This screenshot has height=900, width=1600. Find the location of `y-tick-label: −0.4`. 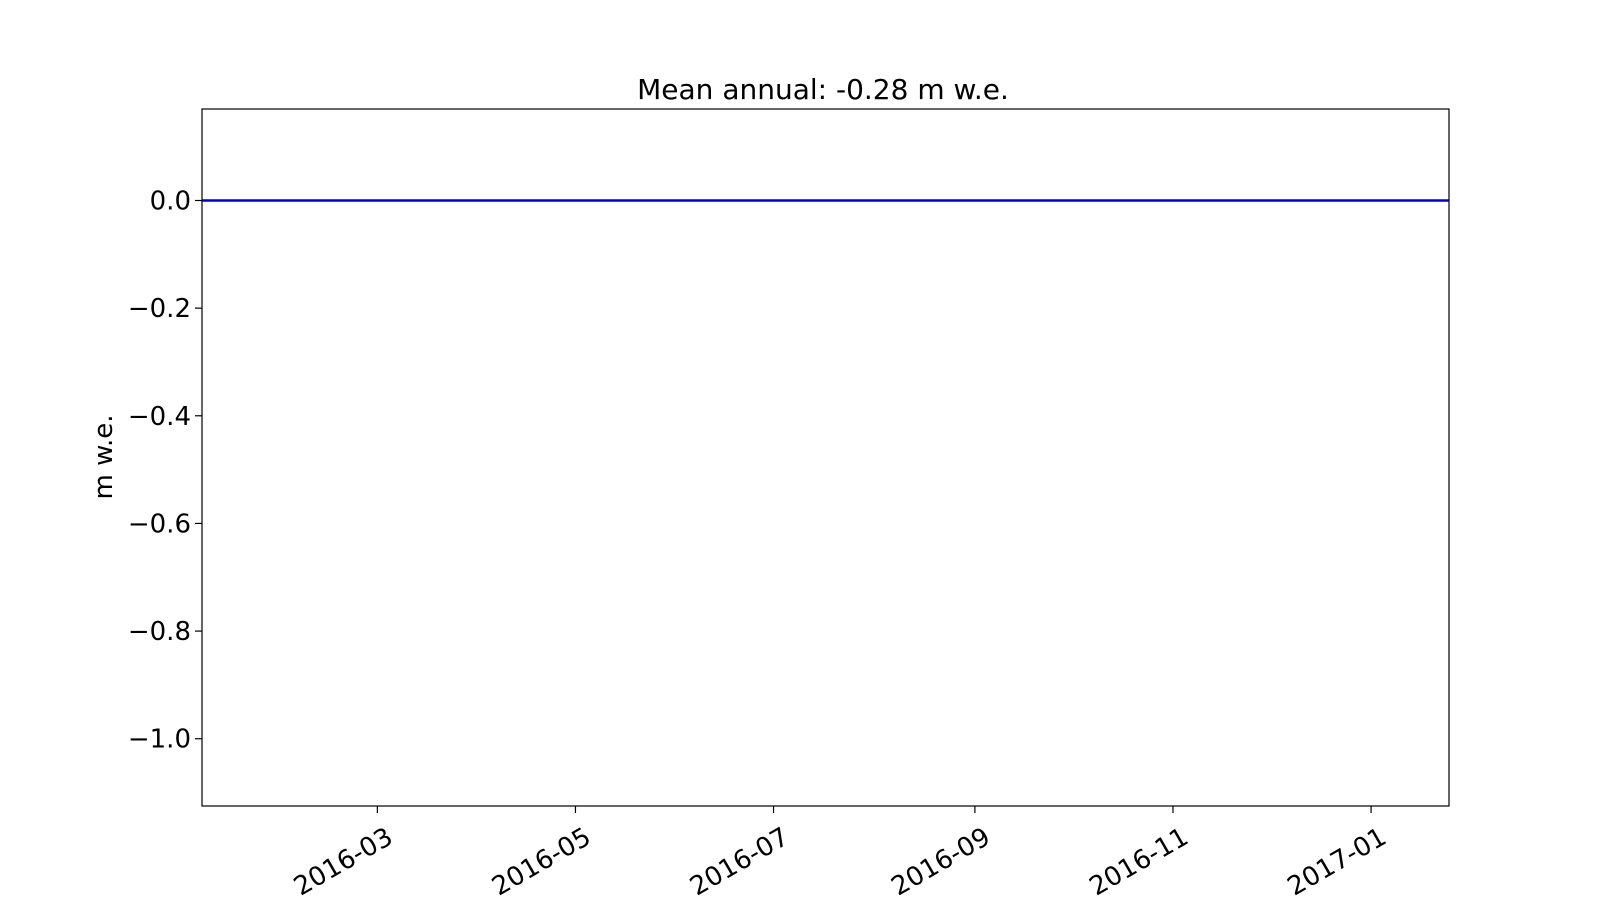

y-tick-label: −0.4 is located at coordinates (159, 417).